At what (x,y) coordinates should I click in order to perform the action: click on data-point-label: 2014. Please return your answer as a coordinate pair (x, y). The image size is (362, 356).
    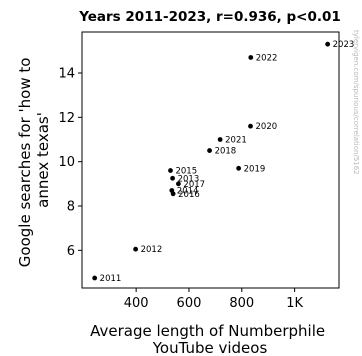
    Looking at the image, I should click on (188, 191).